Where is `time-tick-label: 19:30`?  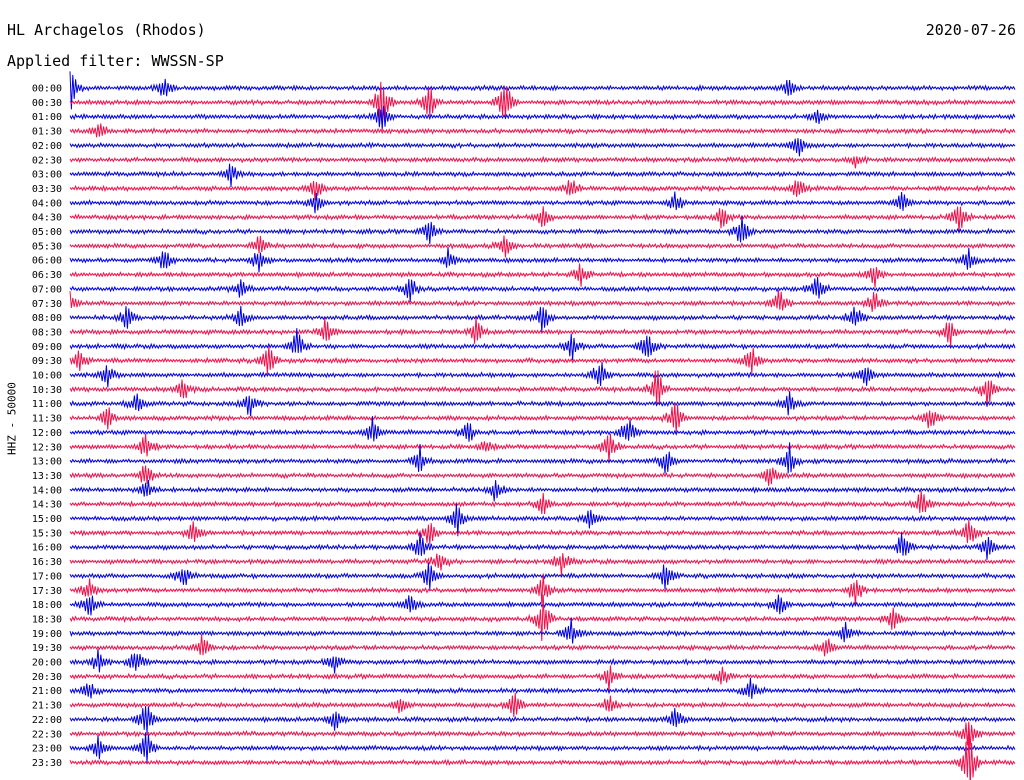 time-tick-label: 19:30 is located at coordinates (47, 648).